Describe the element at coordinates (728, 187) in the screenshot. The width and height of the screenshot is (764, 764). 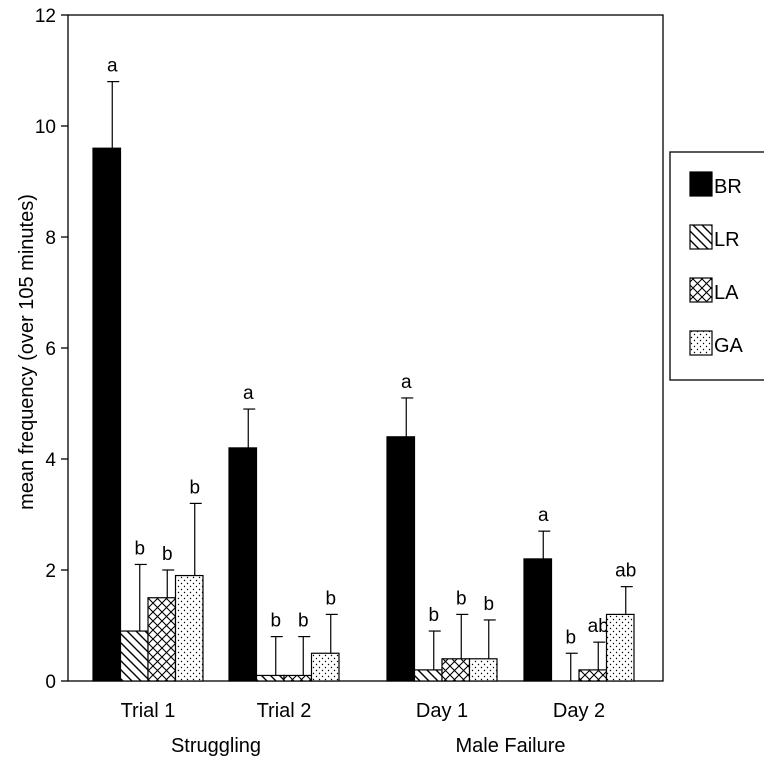
I see `legend-label: BR` at that location.